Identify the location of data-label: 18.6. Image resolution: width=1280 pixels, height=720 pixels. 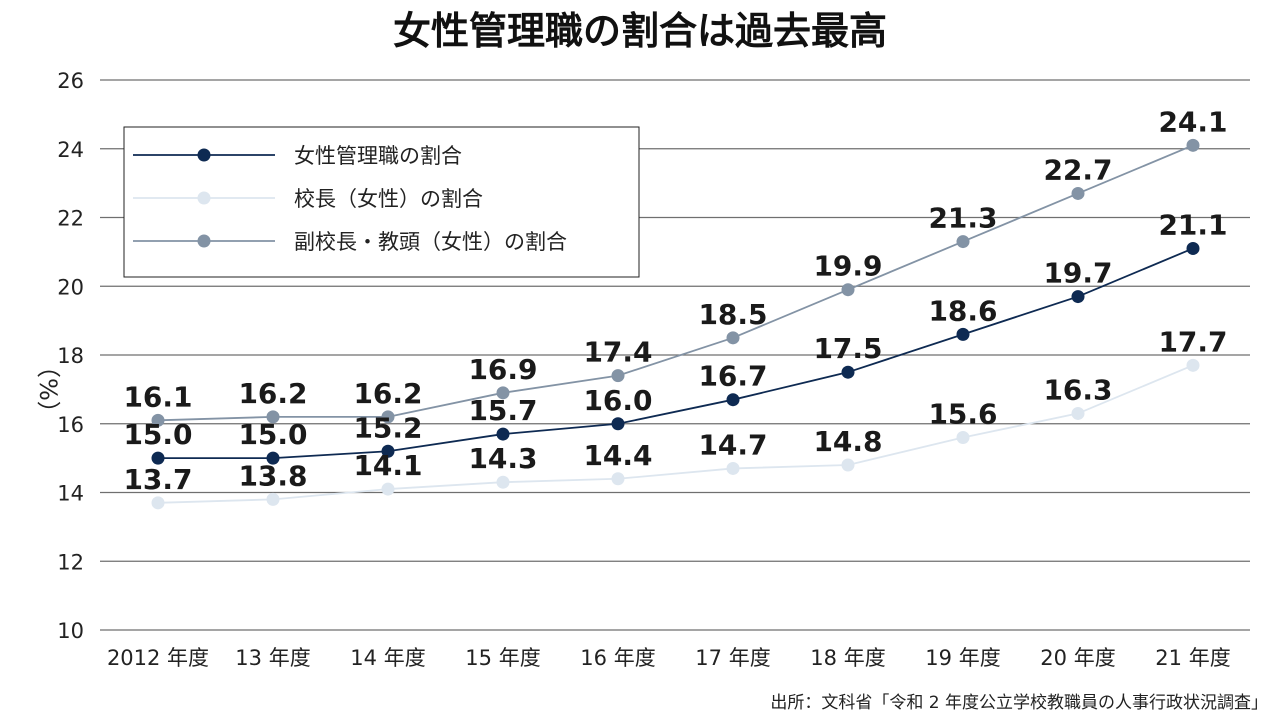
(962, 310).